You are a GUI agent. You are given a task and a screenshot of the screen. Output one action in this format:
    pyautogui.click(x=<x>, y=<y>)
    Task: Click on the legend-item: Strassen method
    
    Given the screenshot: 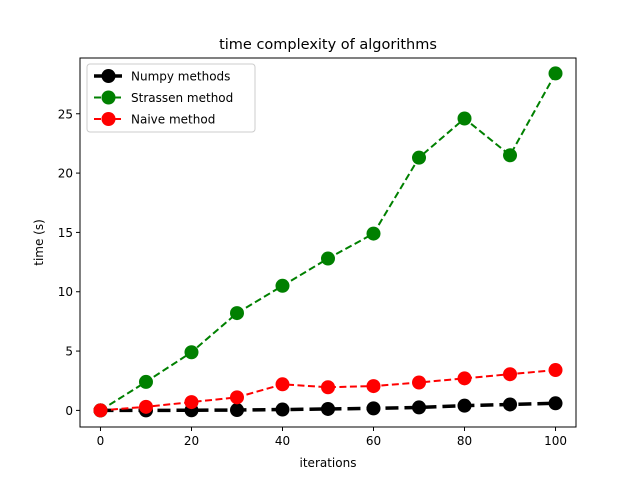 What is the action you would take?
    pyautogui.click(x=163, y=97)
    